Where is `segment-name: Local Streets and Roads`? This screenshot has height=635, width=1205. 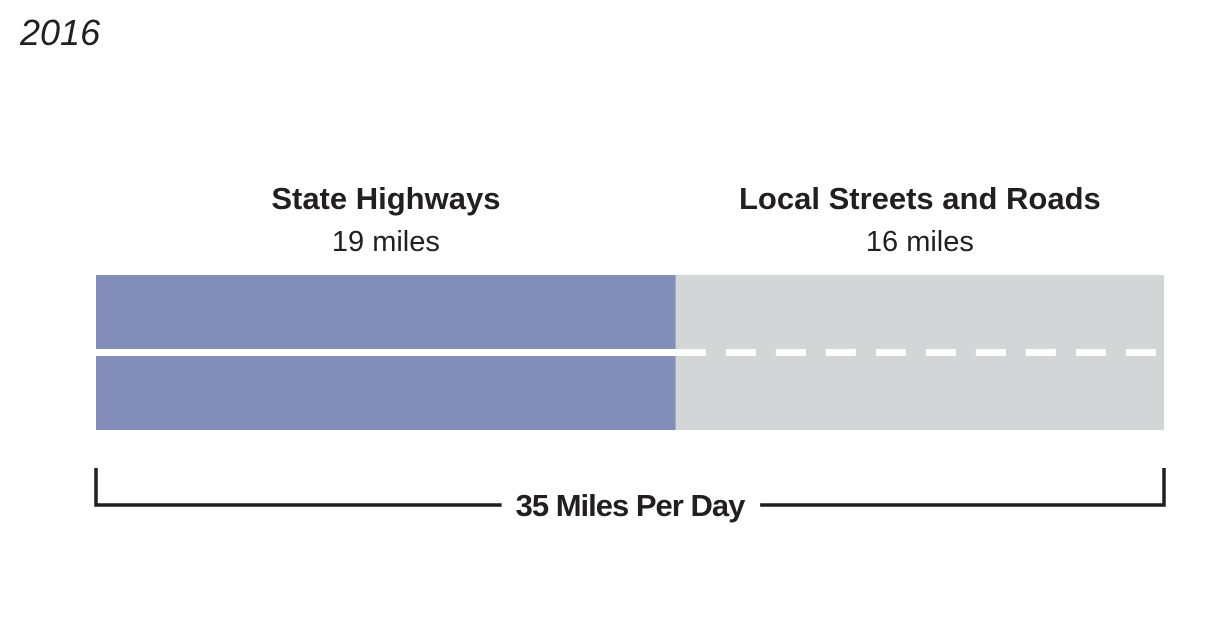
segment-name: Local Streets and Roads is located at coordinates (920, 198).